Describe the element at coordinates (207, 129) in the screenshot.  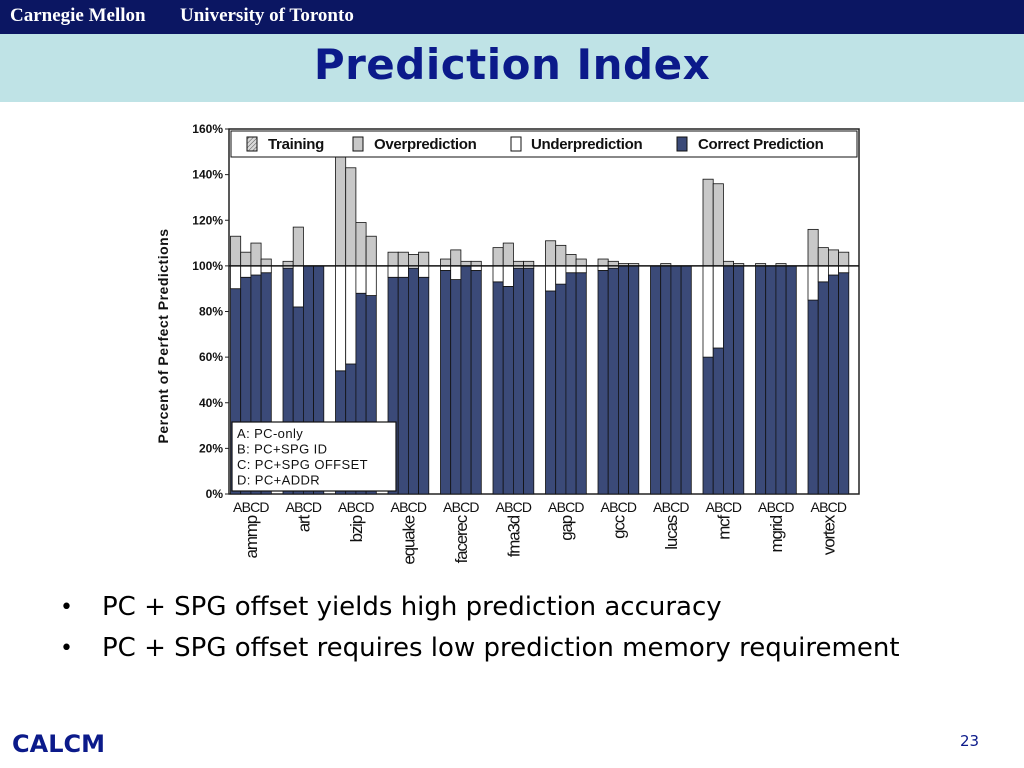
I see `y-tick-label: 160%` at that location.